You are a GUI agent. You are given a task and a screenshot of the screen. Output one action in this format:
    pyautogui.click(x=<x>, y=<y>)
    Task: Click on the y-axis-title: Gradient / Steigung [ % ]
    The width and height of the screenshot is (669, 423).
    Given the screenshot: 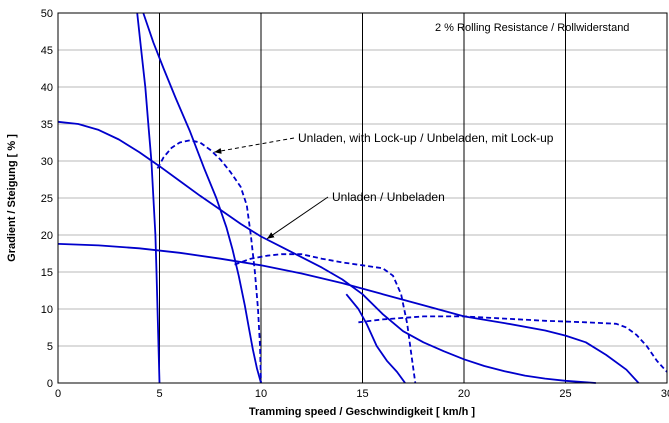 What is the action you would take?
    pyautogui.click(x=12, y=198)
    